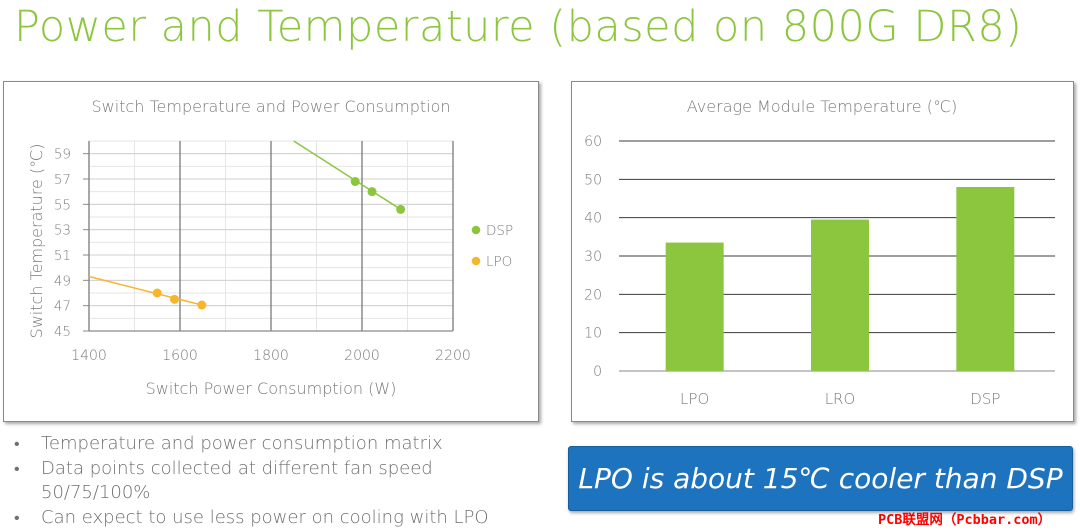 This screenshot has height=532, width=1080. Describe the element at coordinates (499, 262) in the screenshot. I see `lpo-legend-label: LPO` at that location.